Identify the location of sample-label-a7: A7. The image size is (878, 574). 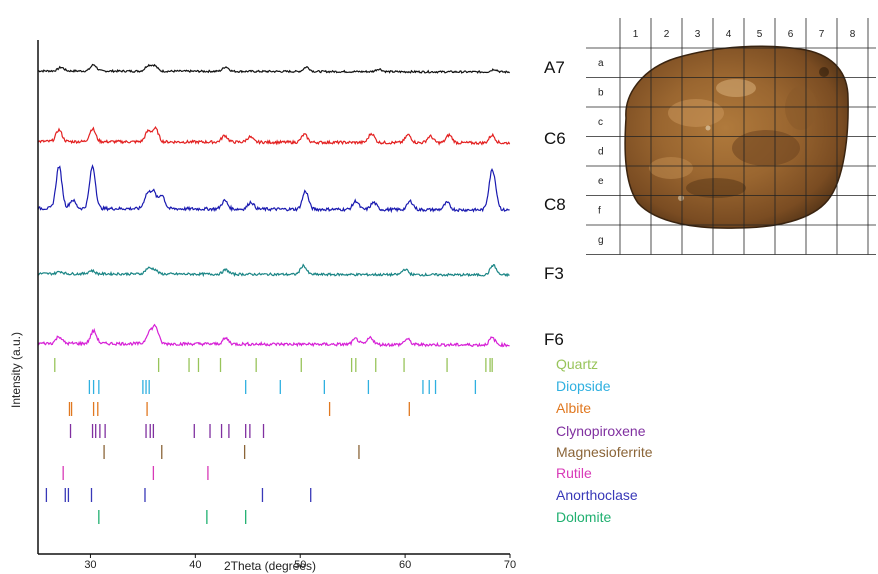
(554, 67).